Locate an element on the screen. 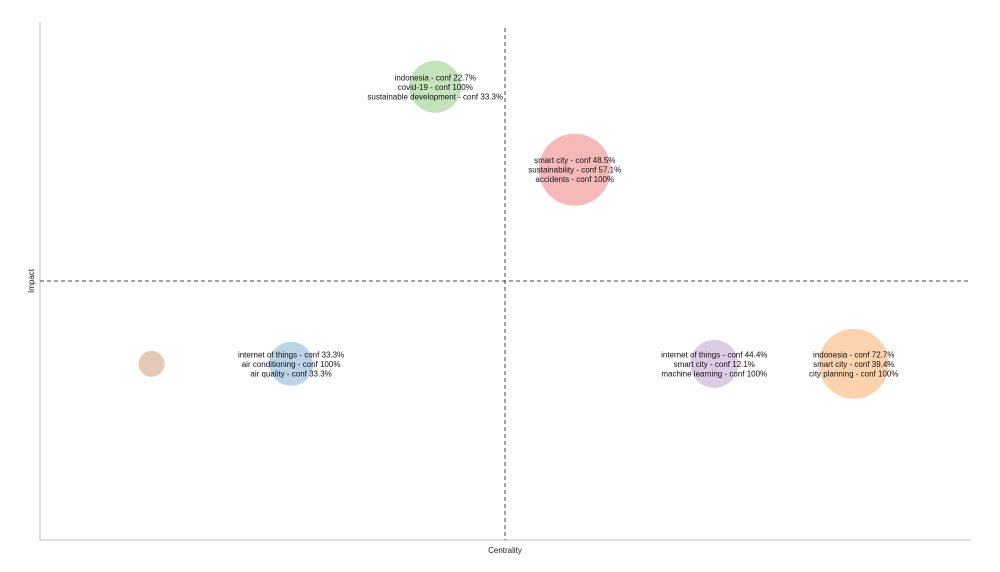  bubble-label: sustainable development - conf 33.3% is located at coordinates (435, 96).